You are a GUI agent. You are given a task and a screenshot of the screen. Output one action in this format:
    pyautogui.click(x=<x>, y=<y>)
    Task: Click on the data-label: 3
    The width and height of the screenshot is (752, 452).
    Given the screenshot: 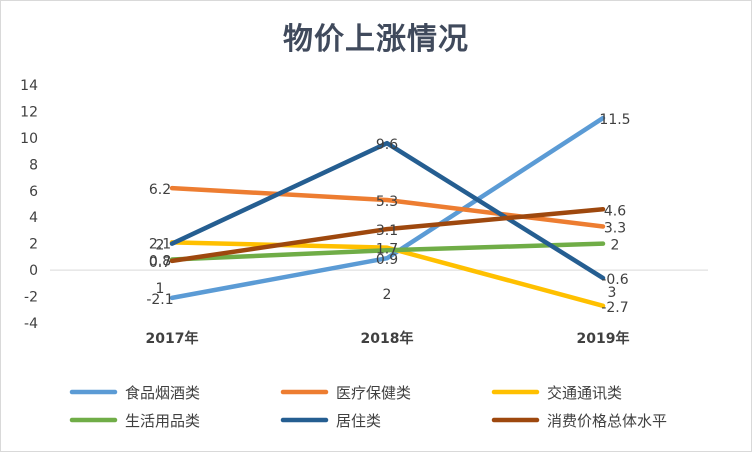 What is the action you would take?
    pyautogui.click(x=612, y=293)
    